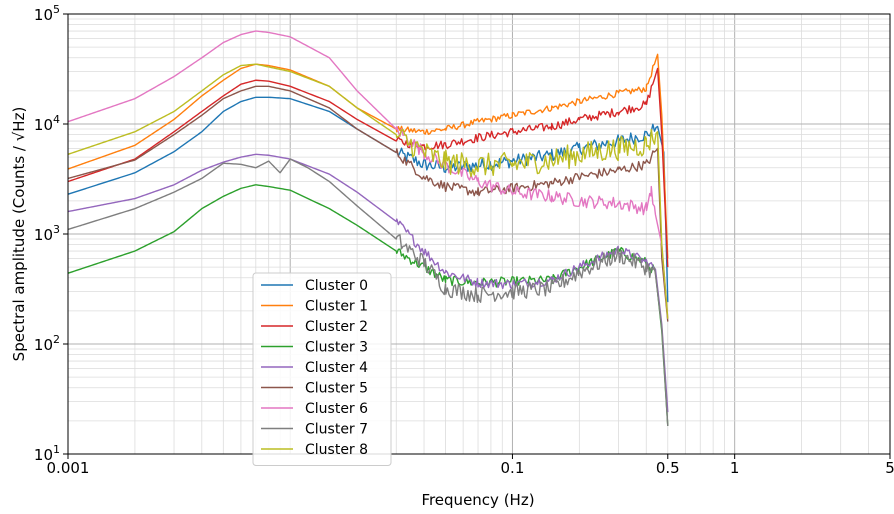  I want to click on legend-label: Cluster 0, so click(336, 286).